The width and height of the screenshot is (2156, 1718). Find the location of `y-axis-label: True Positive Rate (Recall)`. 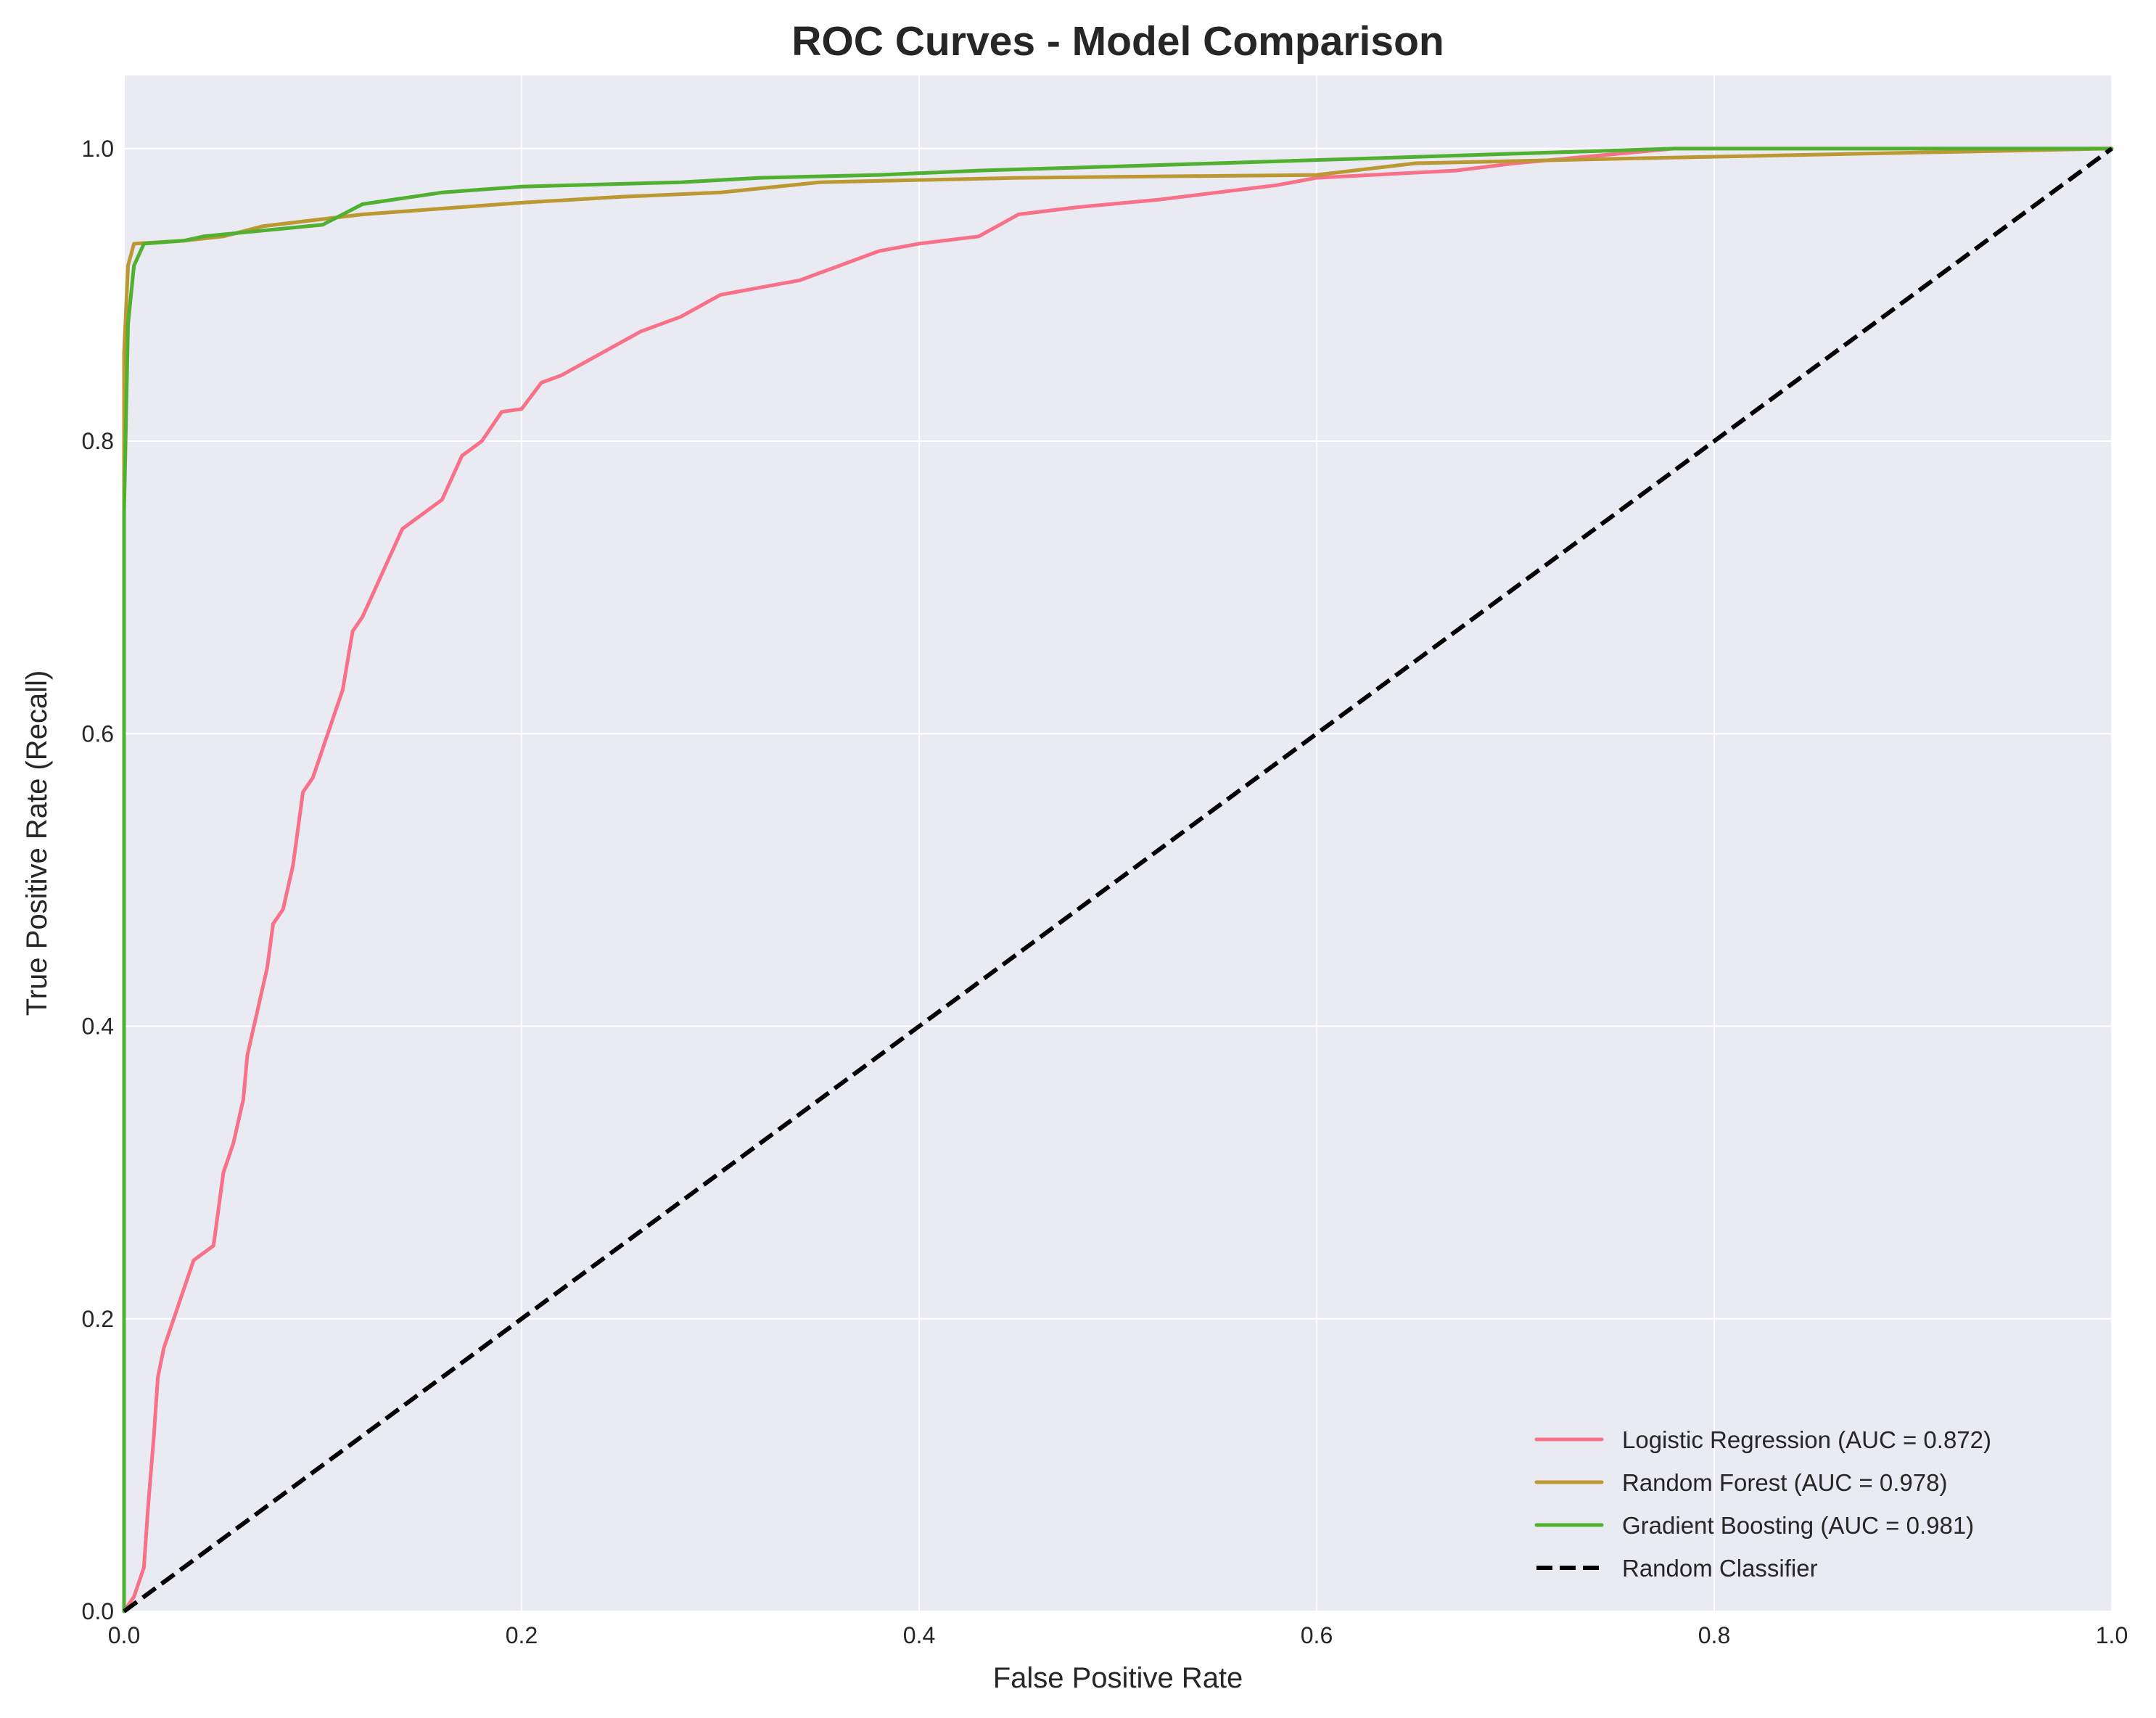

y-axis-label: True Positive Rate (Recall) is located at coordinates (37, 843).